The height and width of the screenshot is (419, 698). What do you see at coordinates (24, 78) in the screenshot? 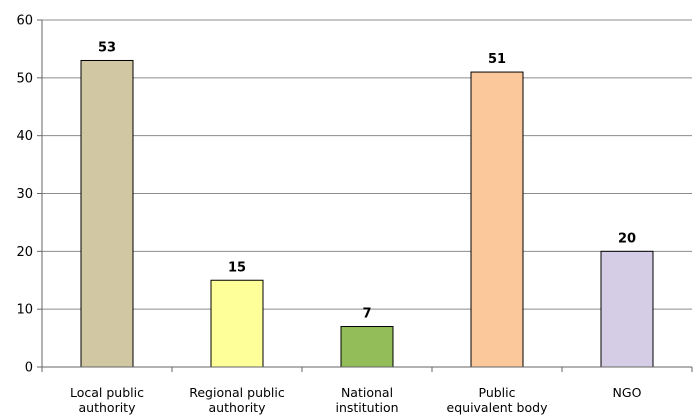
I see `y-tick-label: 50` at bounding box center [24, 78].